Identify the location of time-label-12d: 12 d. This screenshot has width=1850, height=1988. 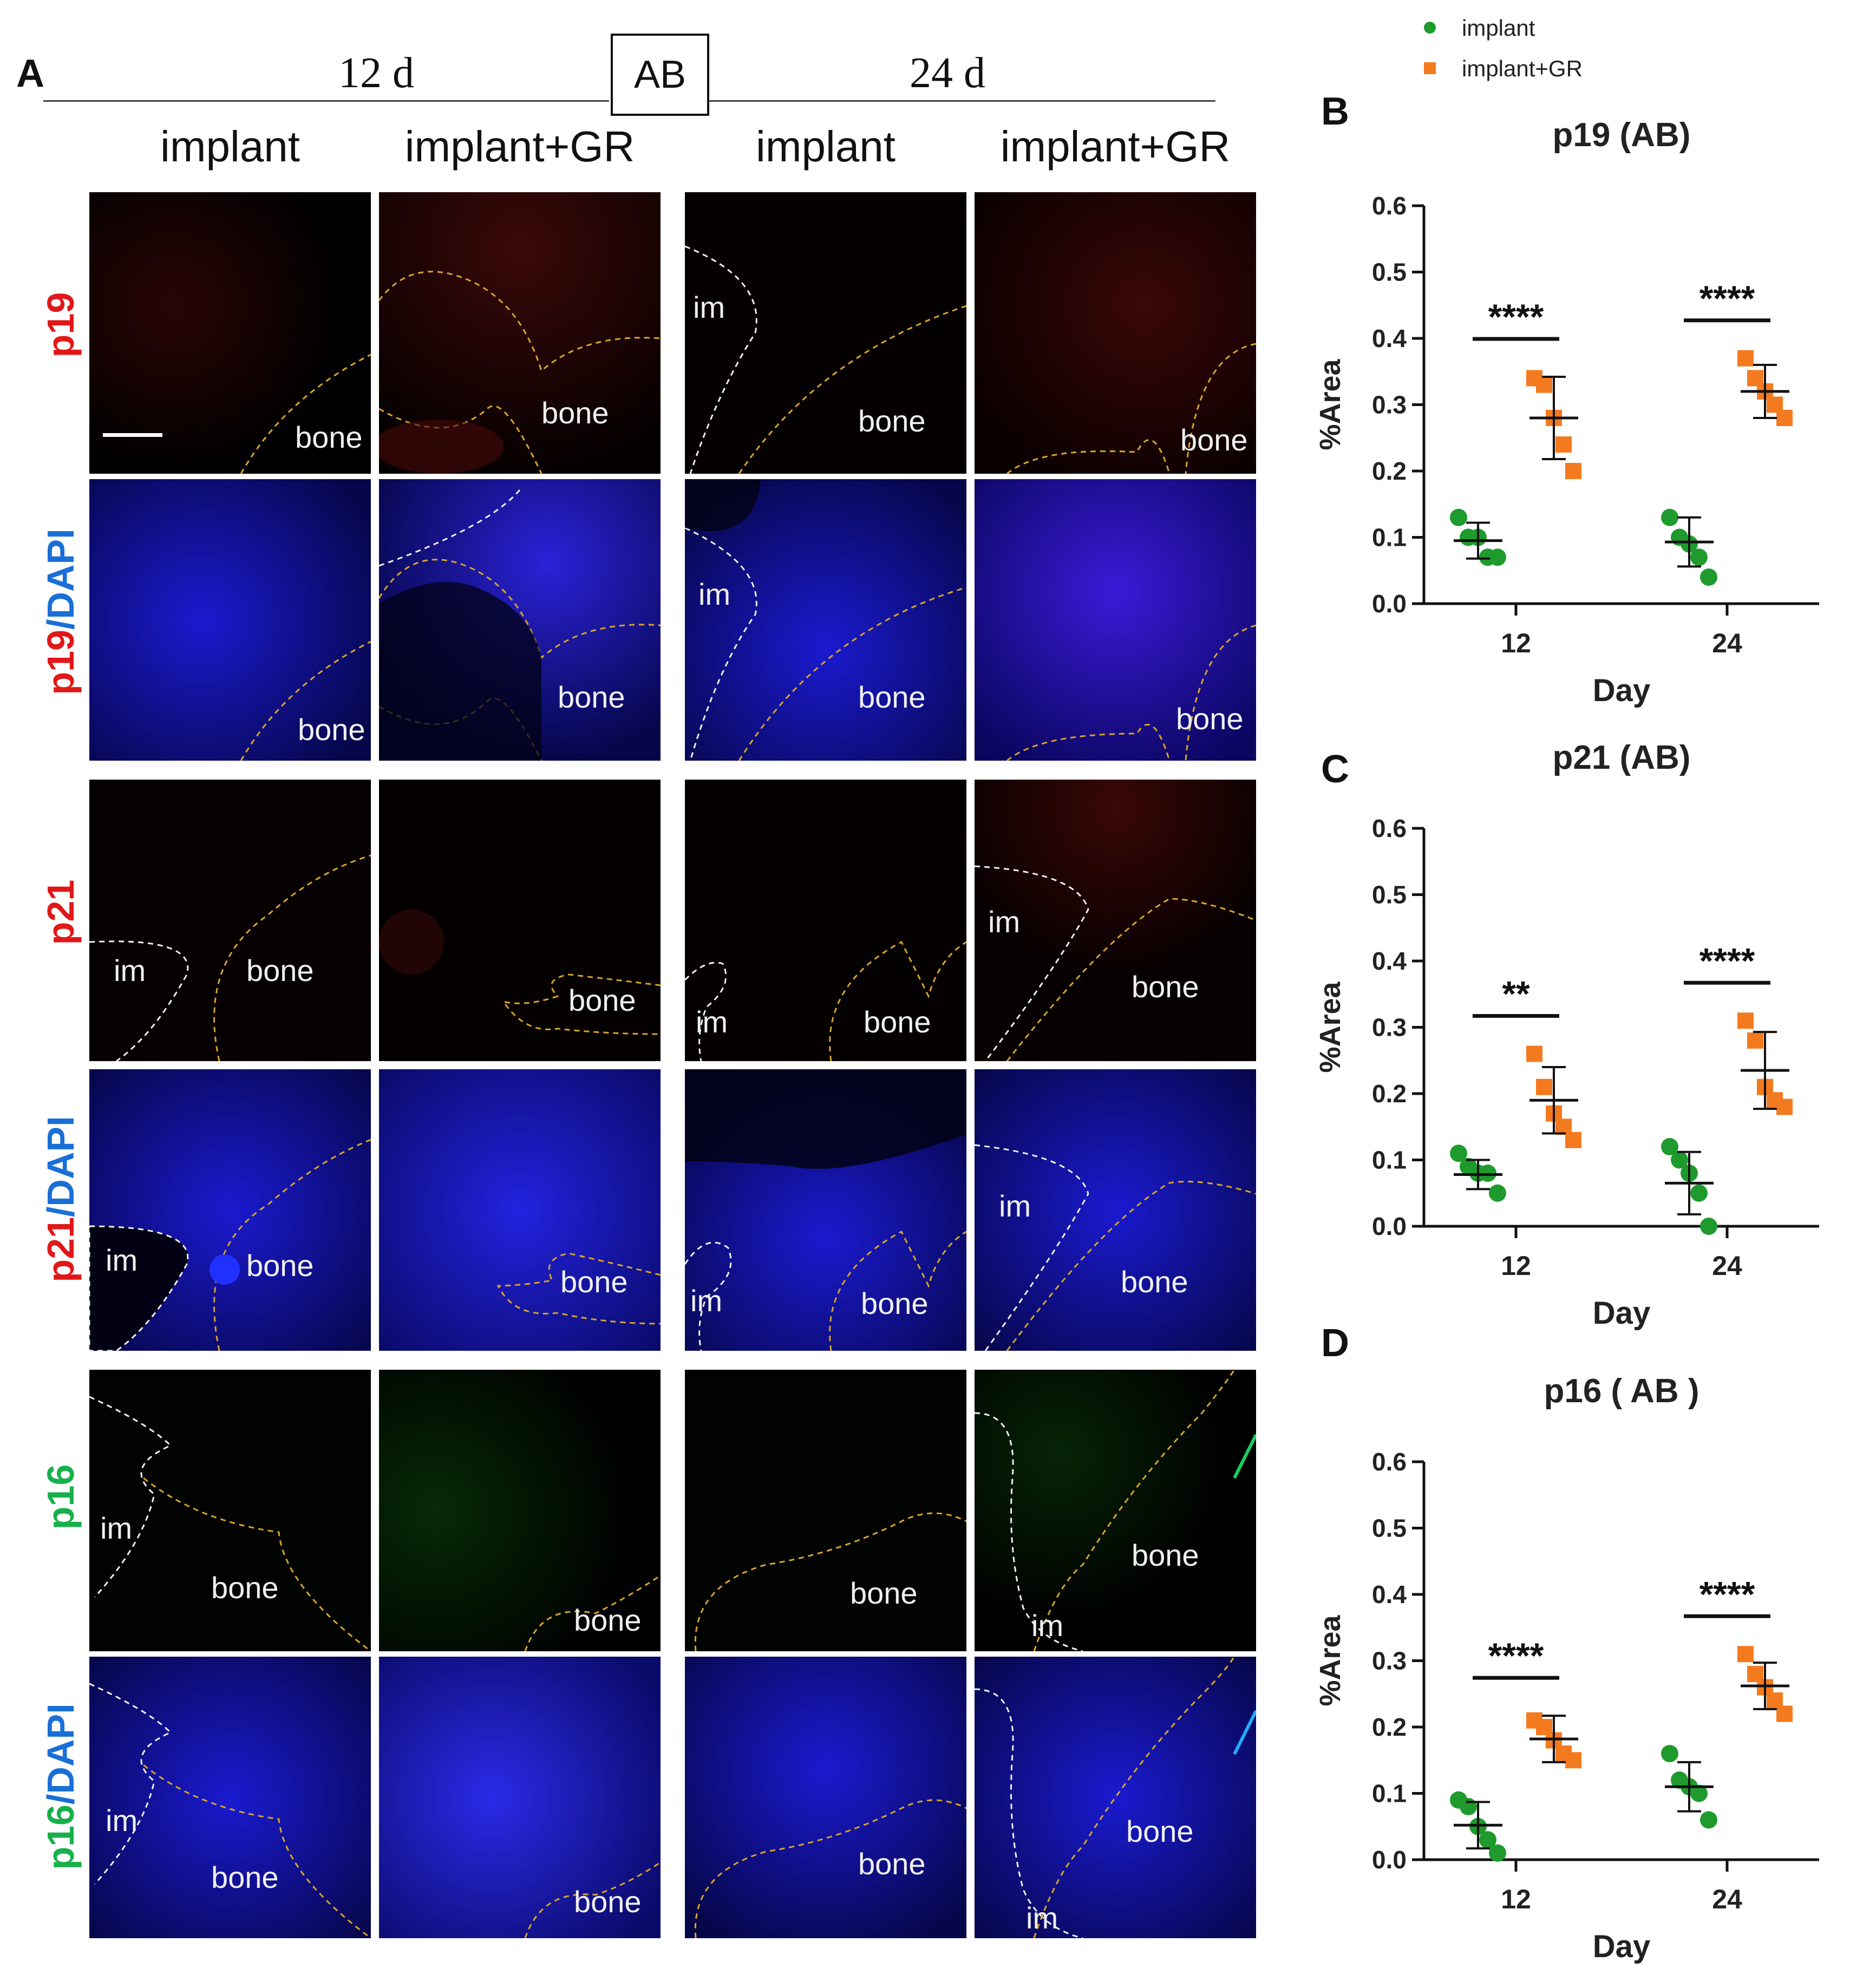
(376, 73).